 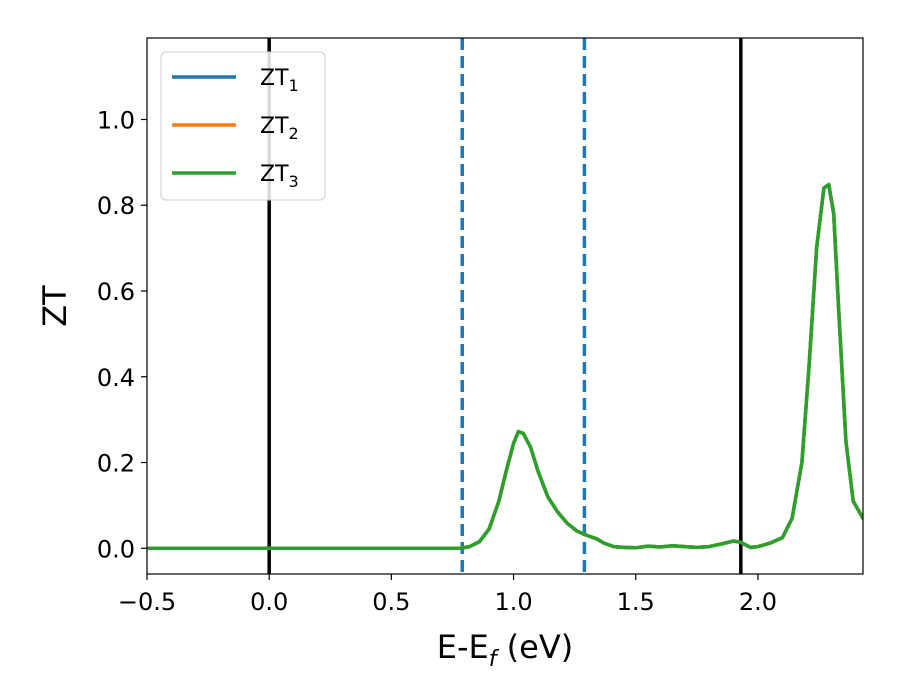 What do you see at coordinates (636, 602) in the screenshot?
I see `x-tick-label-4: 1.5` at bounding box center [636, 602].